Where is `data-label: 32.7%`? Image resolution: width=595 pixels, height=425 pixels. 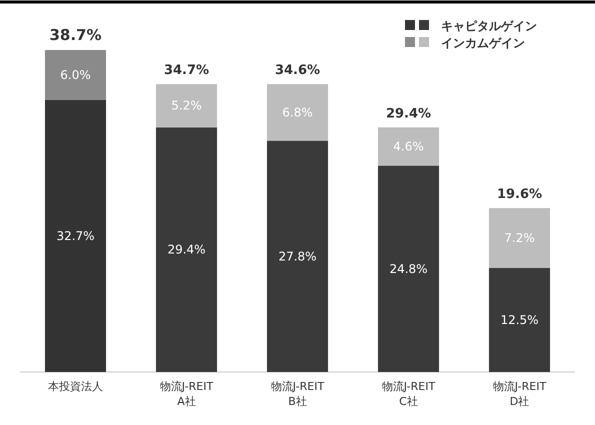 data-label: 32.7% is located at coordinates (75, 235).